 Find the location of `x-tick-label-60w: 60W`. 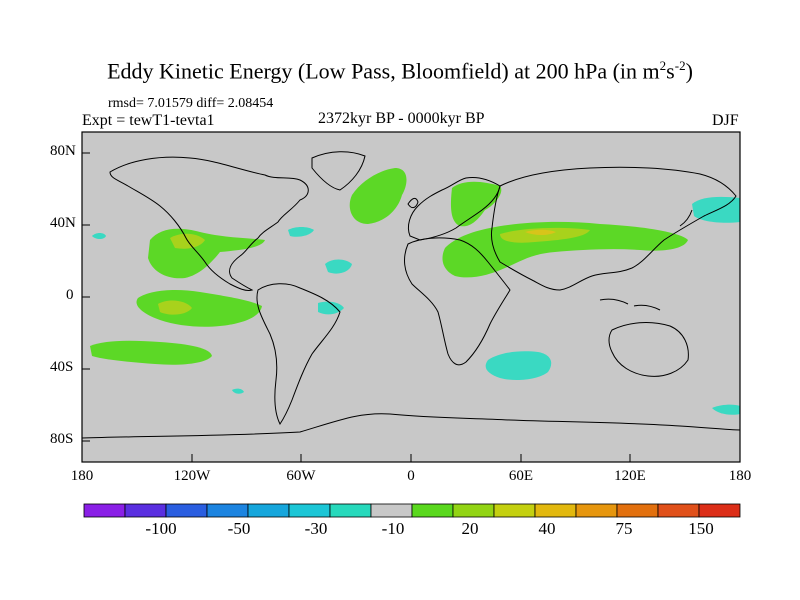

x-tick-label-60w: 60W is located at coordinates (301, 476).